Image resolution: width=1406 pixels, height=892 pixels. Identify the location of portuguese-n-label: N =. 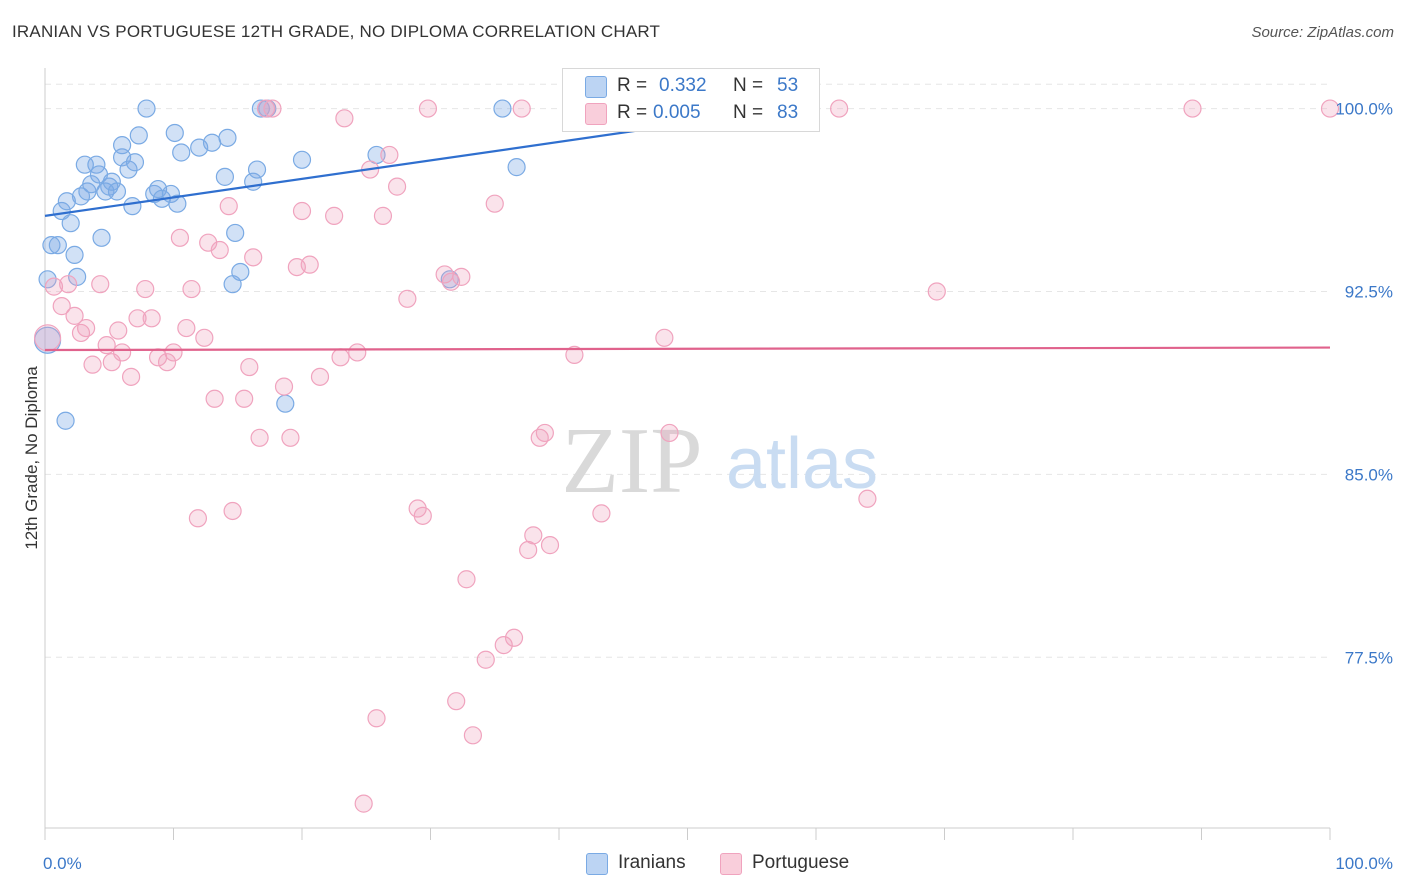
(748, 112).